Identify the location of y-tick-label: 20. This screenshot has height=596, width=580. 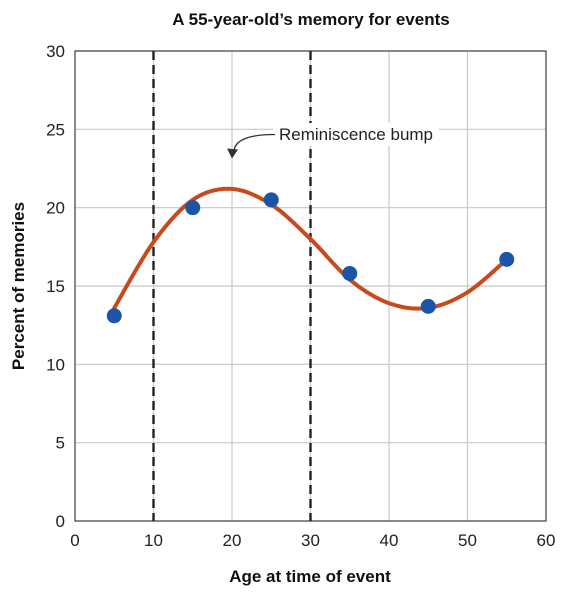
(55, 208).